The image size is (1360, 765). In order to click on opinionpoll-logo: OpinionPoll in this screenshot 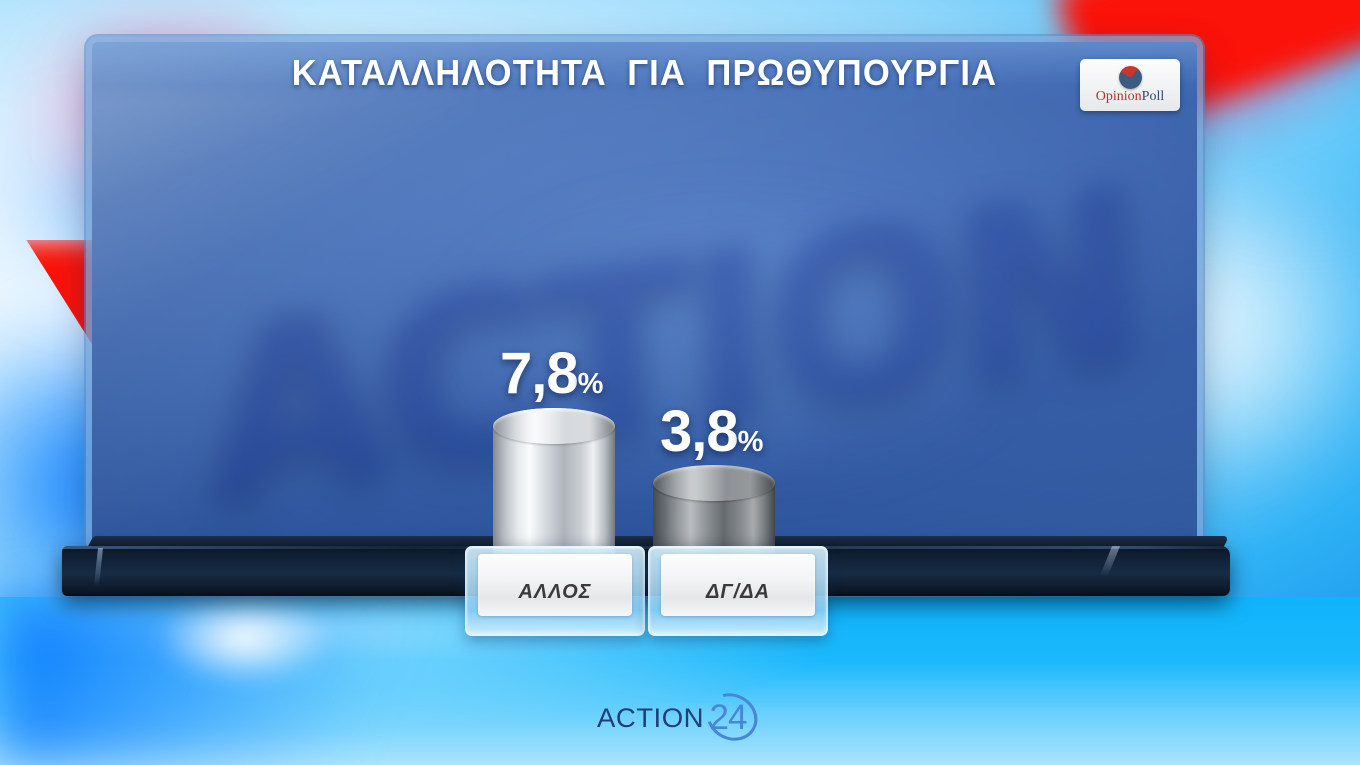, I will do `click(1130, 85)`.